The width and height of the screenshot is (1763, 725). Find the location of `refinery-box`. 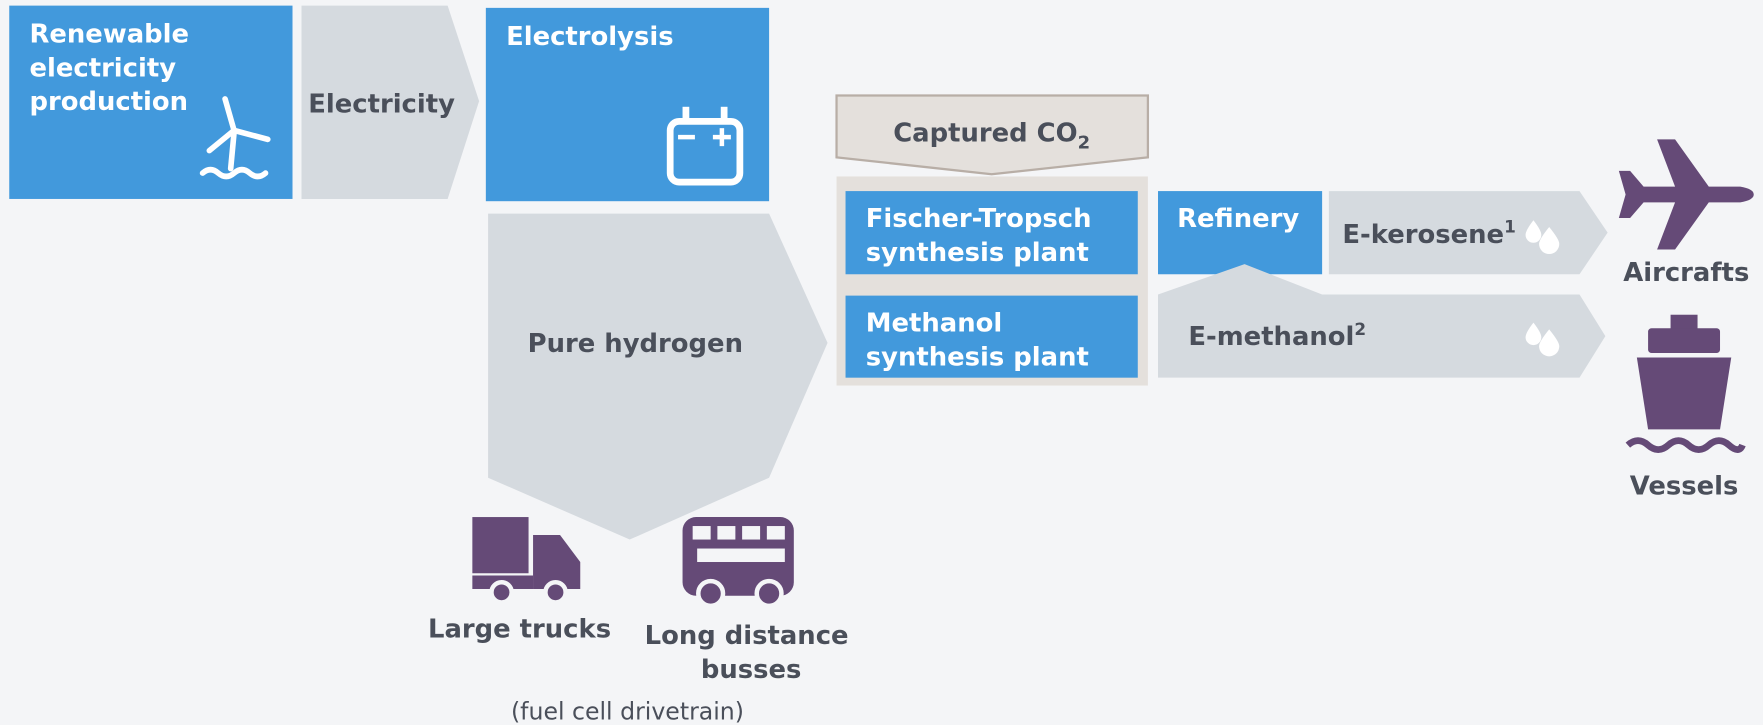

refinery-box is located at coordinates (1240, 233).